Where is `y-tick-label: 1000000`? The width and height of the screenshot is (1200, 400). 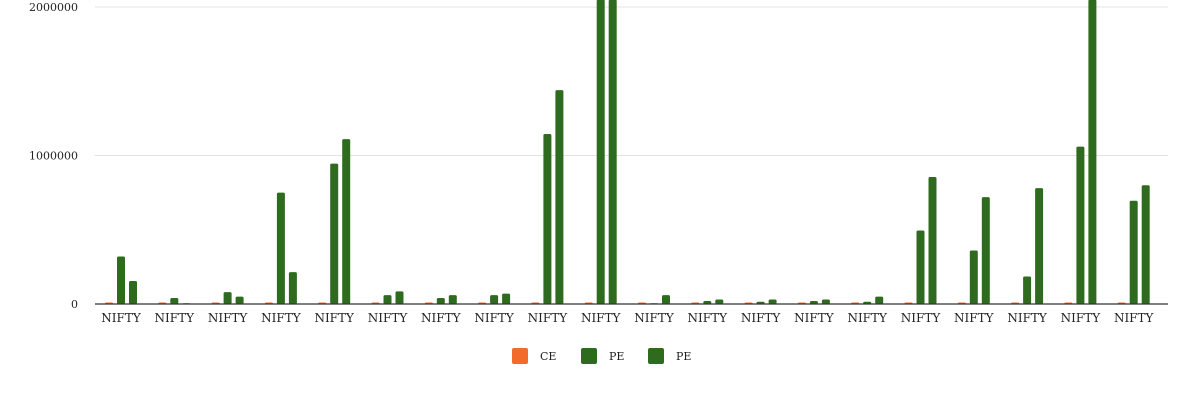 y-tick-label: 1000000 is located at coordinates (53, 156).